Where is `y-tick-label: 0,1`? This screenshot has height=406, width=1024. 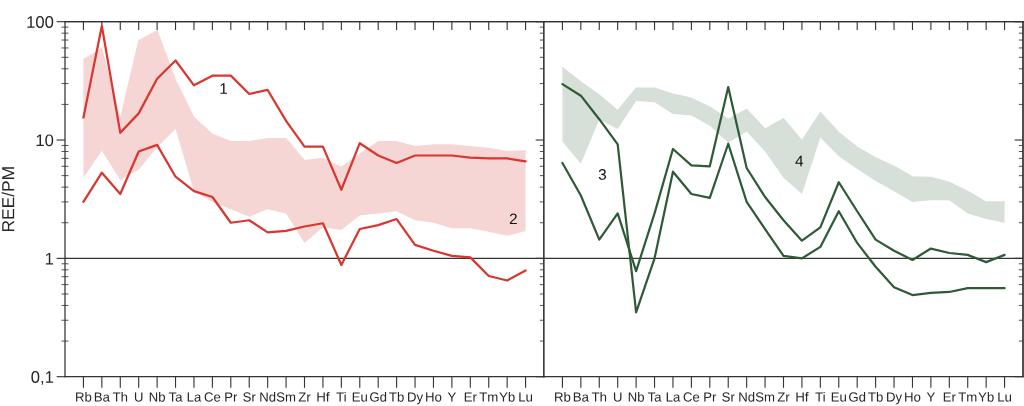
y-tick-label: 0,1 is located at coordinates (42, 378).